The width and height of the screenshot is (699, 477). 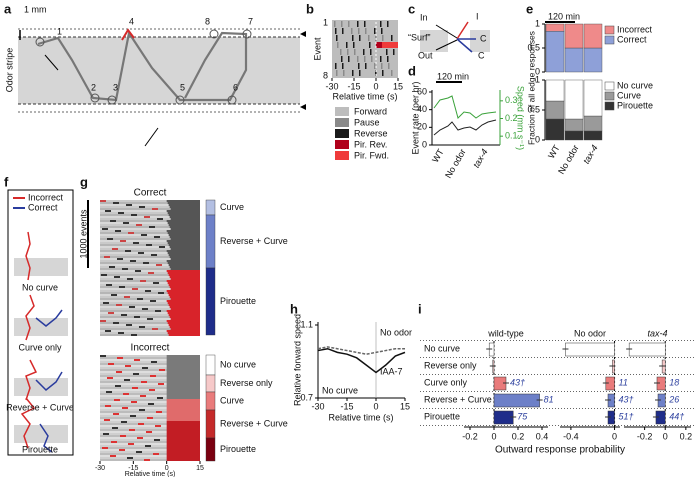 What do you see at coordinates (325, 75) in the screenshot?
I see `y-tick-label: 8` at bounding box center [325, 75].